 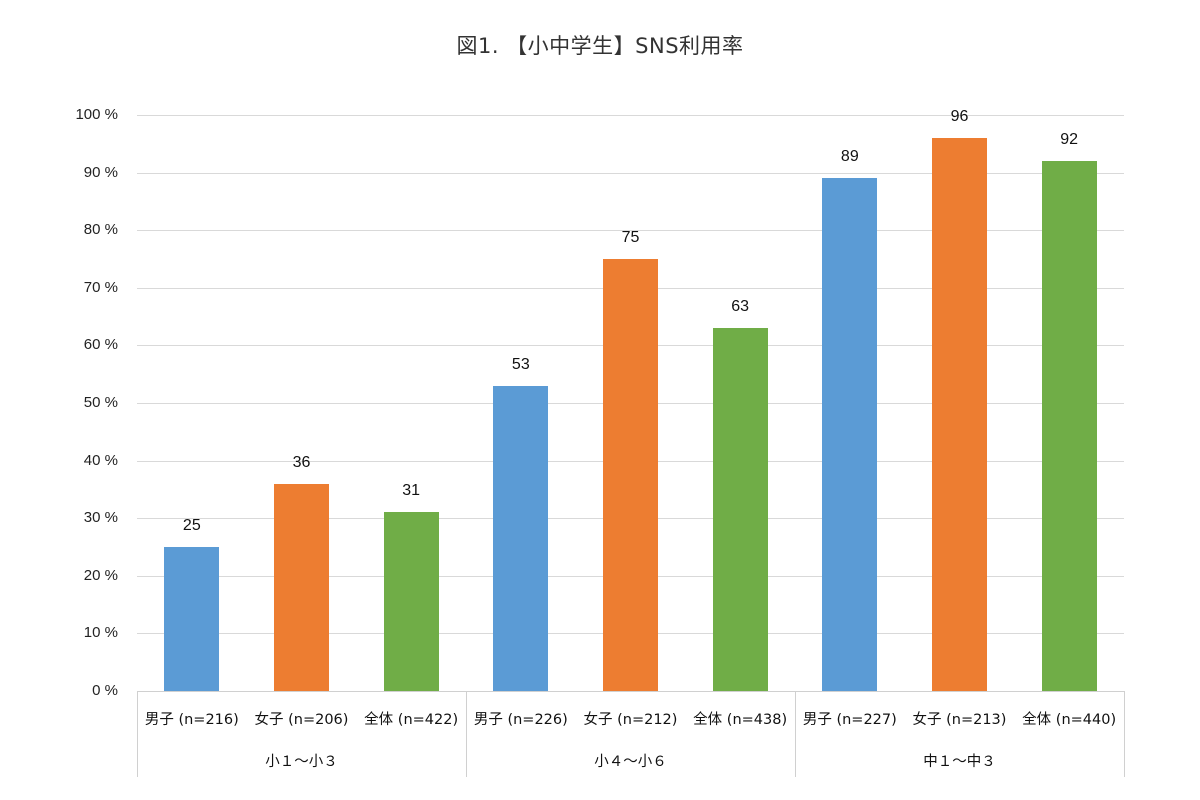 What do you see at coordinates (100, 633) in the screenshot?
I see `y-tick-label: 10 %` at bounding box center [100, 633].